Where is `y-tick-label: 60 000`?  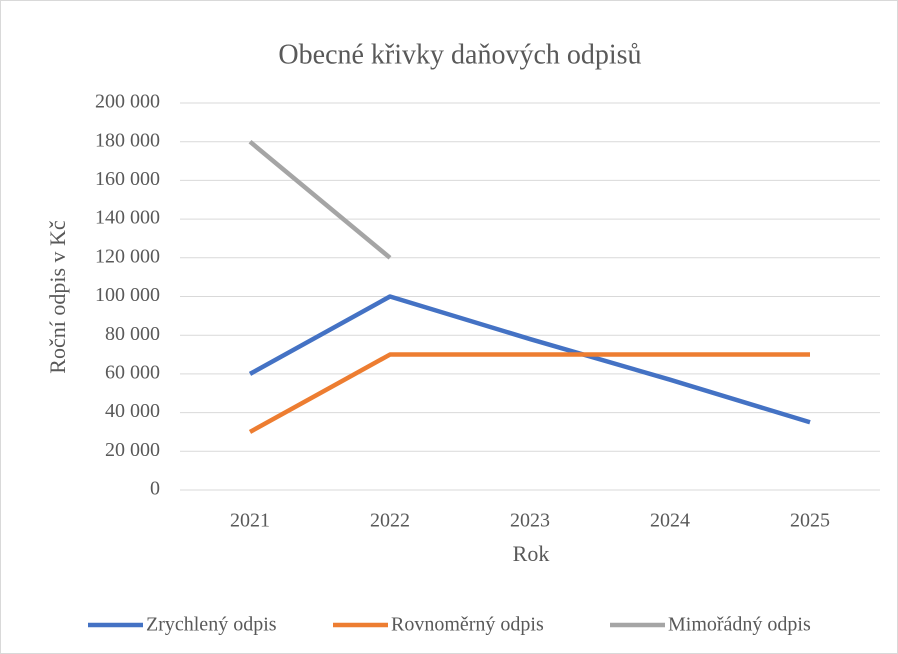
y-tick-label: 60 000 is located at coordinates (132, 372).